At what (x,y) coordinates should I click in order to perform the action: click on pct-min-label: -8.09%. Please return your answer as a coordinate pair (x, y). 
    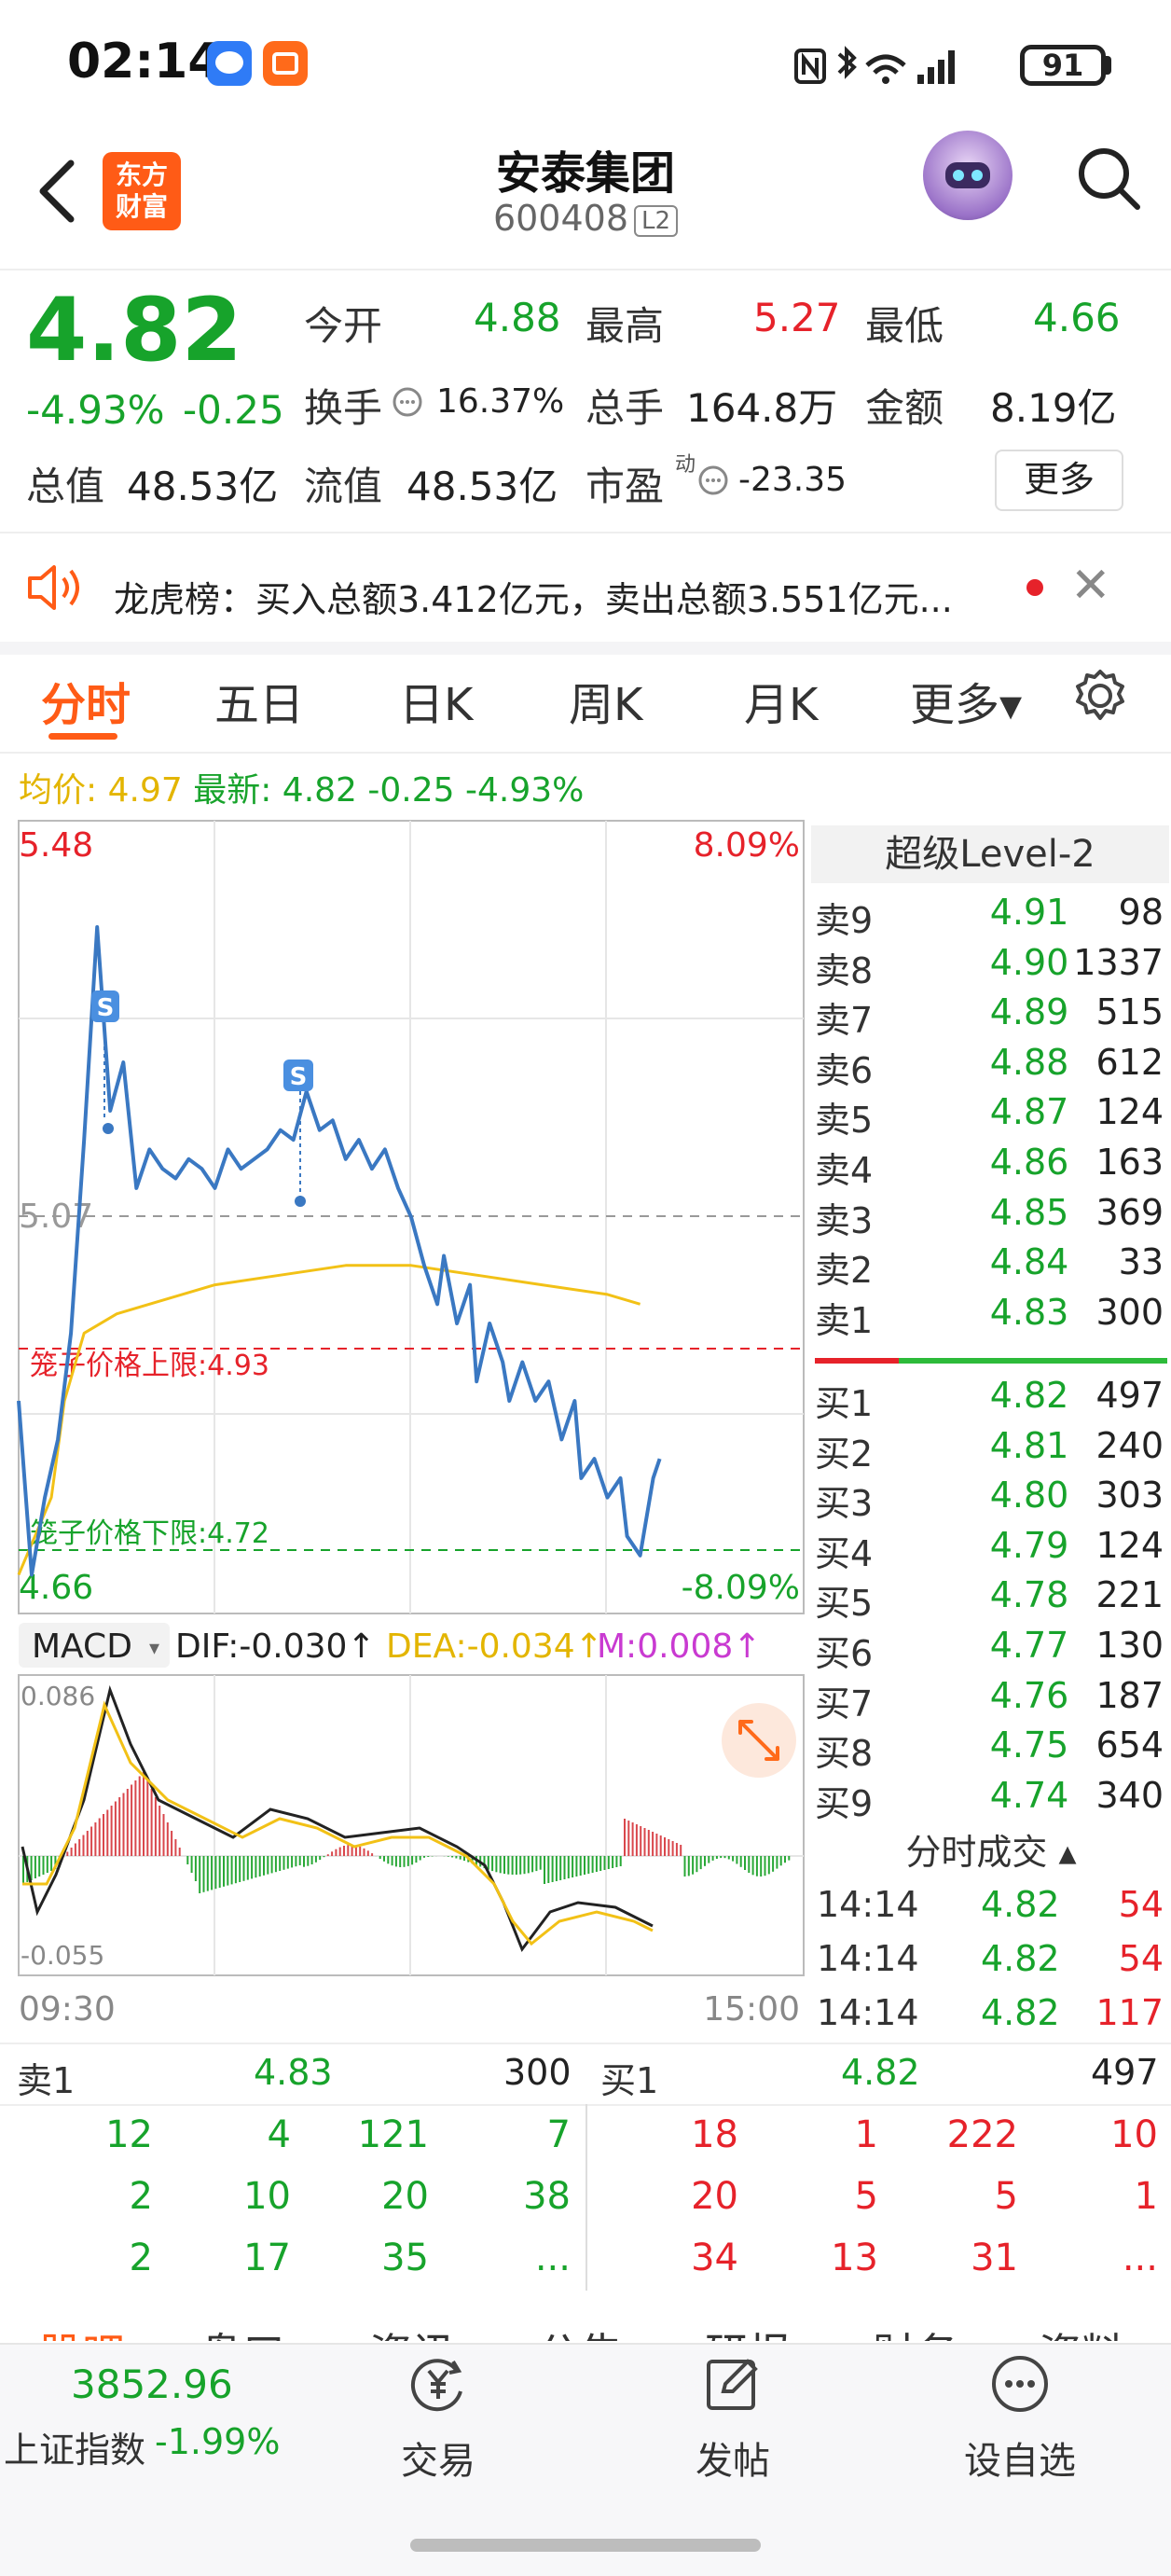
    Looking at the image, I should click on (741, 1588).